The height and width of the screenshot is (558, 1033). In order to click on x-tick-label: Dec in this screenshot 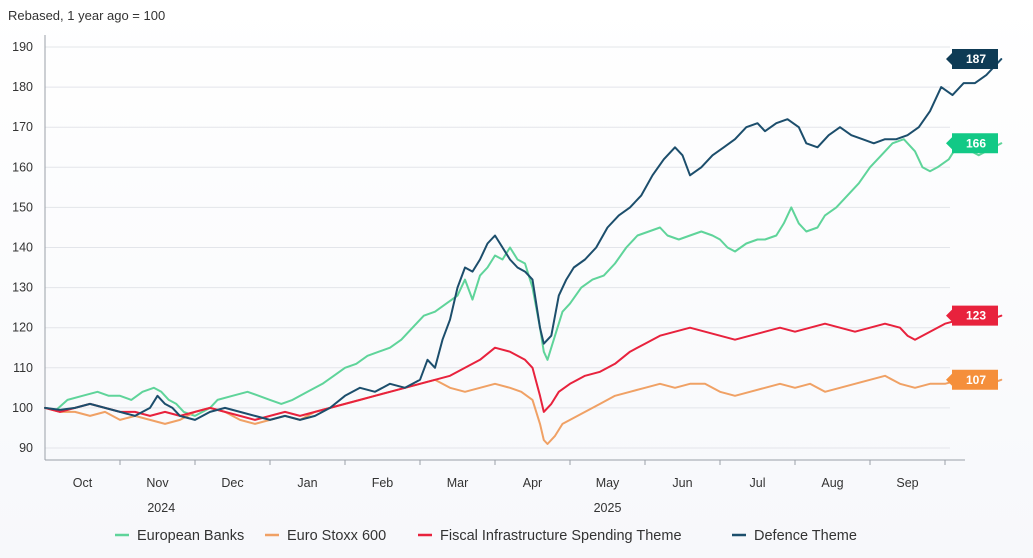, I will do `click(232, 483)`.